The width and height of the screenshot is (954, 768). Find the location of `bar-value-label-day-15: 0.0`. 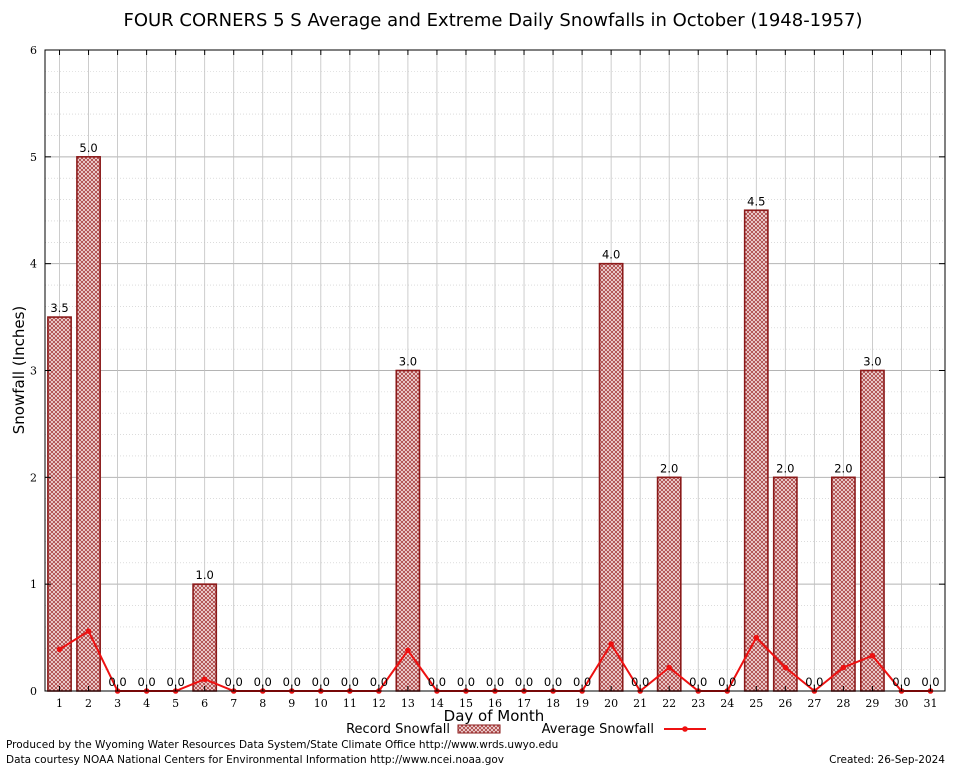

bar-value-label-day-15: 0.0 is located at coordinates (466, 682).